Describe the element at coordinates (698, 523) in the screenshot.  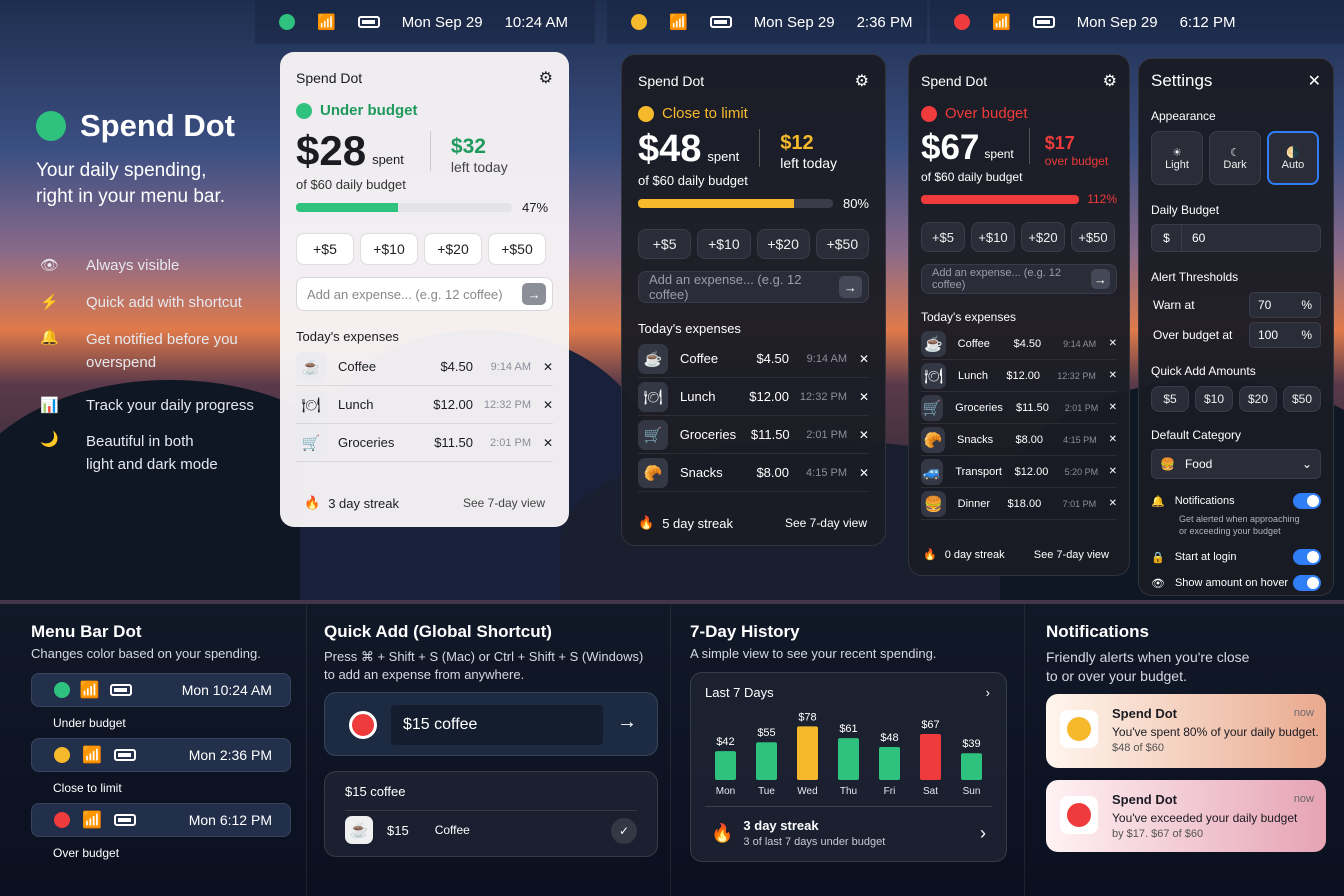
I see `streak-label: 5 day streak` at that location.